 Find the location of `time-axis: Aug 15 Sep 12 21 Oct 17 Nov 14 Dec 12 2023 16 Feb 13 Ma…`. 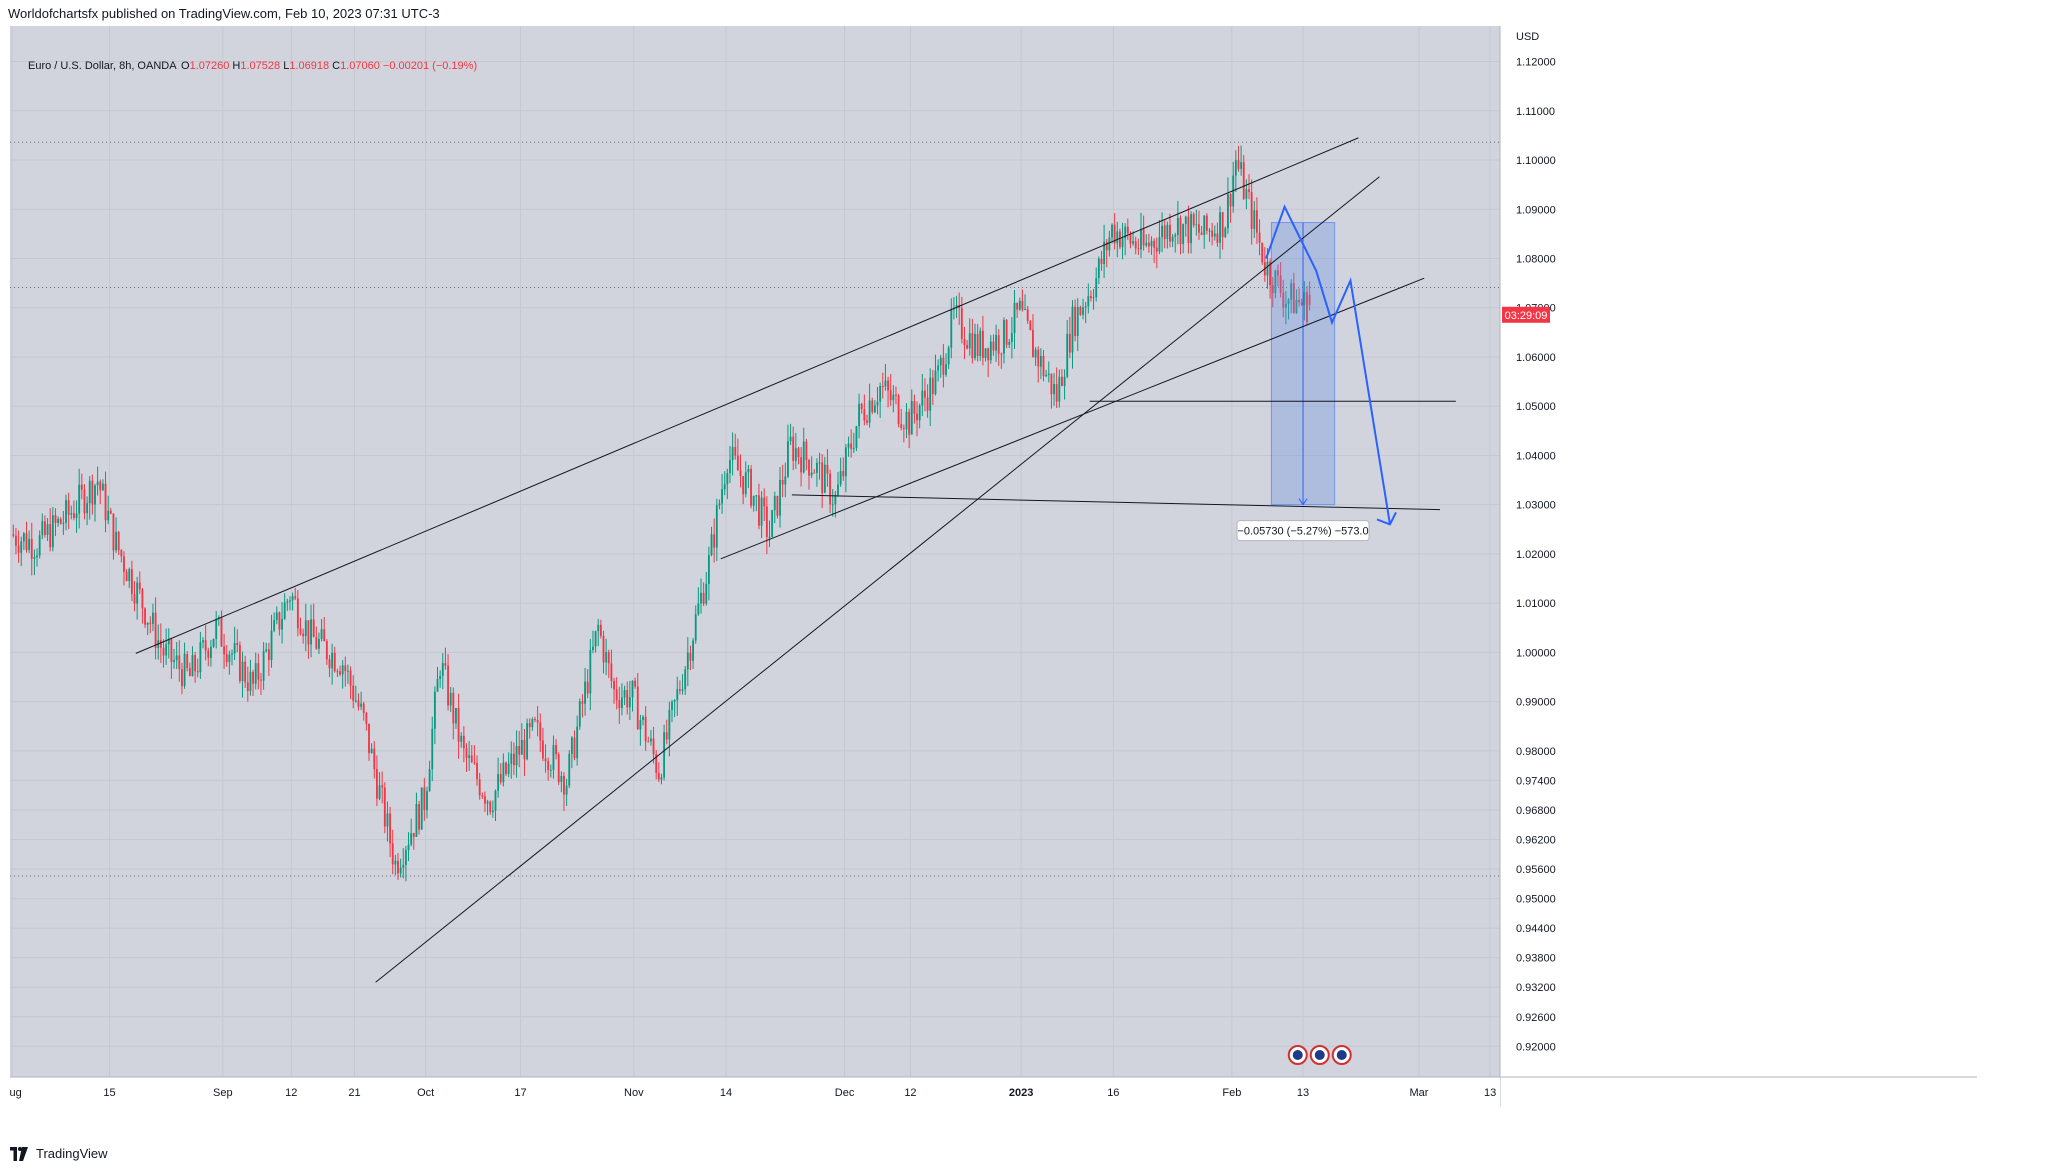

time-axis: Aug 15 Sep 12 21 Oct 17 Nov 14 Dec 12 2023 16 Feb 13 Ma… is located at coordinates (993, 1091).